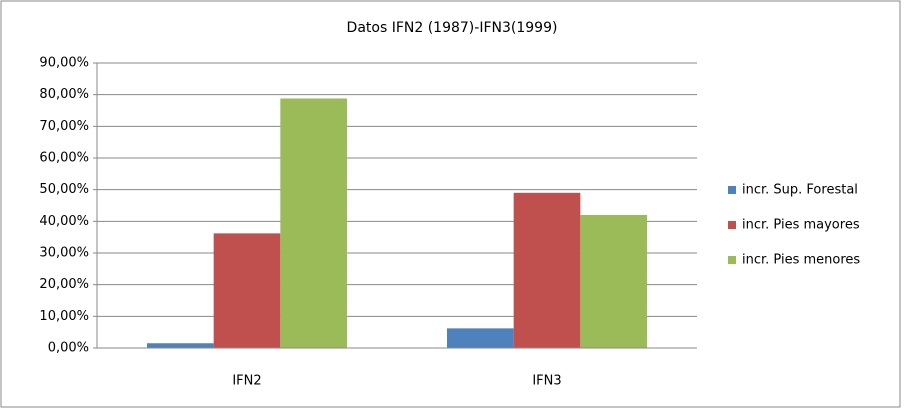 The width and height of the screenshot is (905, 416). Describe the element at coordinates (64, 284) in the screenshot. I see `y-tick-label: 20,00%` at that location.